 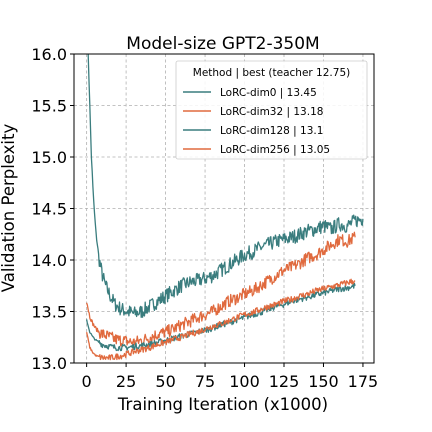 What do you see at coordinates (49, 106) in the screenshot?
I see `y-tick-label: 15.5` at bounding box center [49, 106].